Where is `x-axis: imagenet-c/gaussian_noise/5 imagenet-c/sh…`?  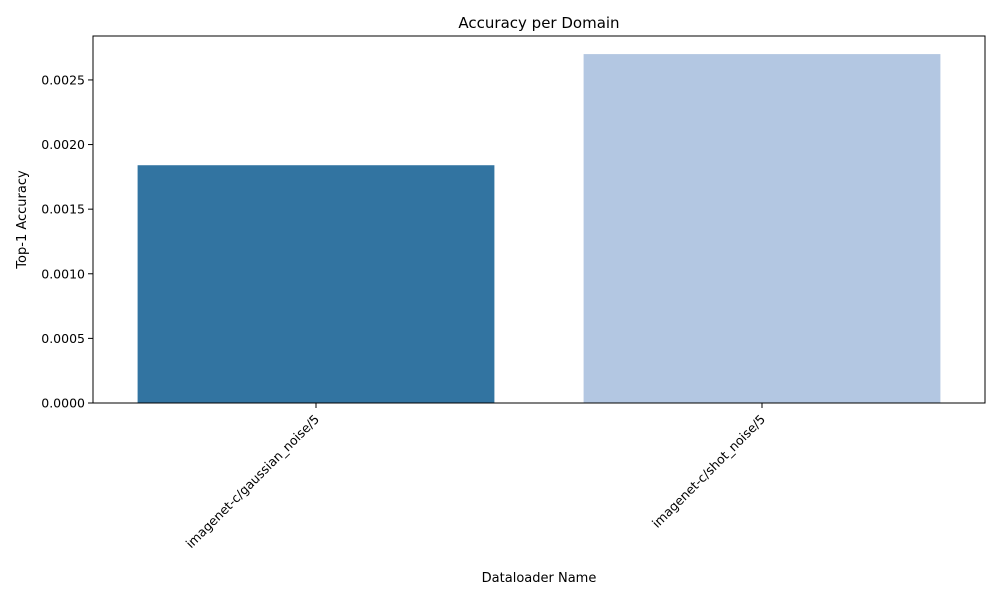 x-axis: imagenet-c/gaussian_noise/5 imagenet-c/sh… is located at coordinates (475, 477).